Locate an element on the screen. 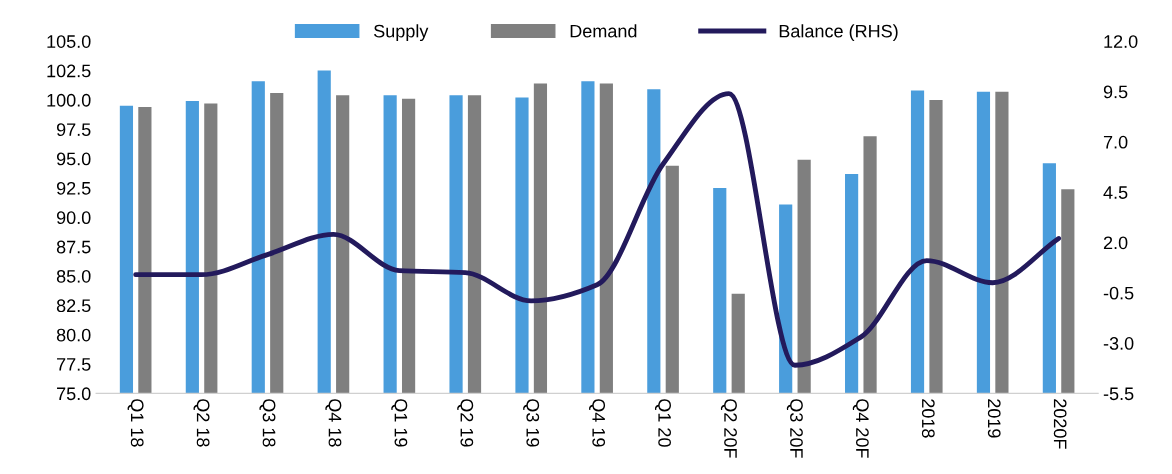 The height and width of the screenshot is (474, 1172). y-tick-label: 77.5 is located at coordinates (74, 364).